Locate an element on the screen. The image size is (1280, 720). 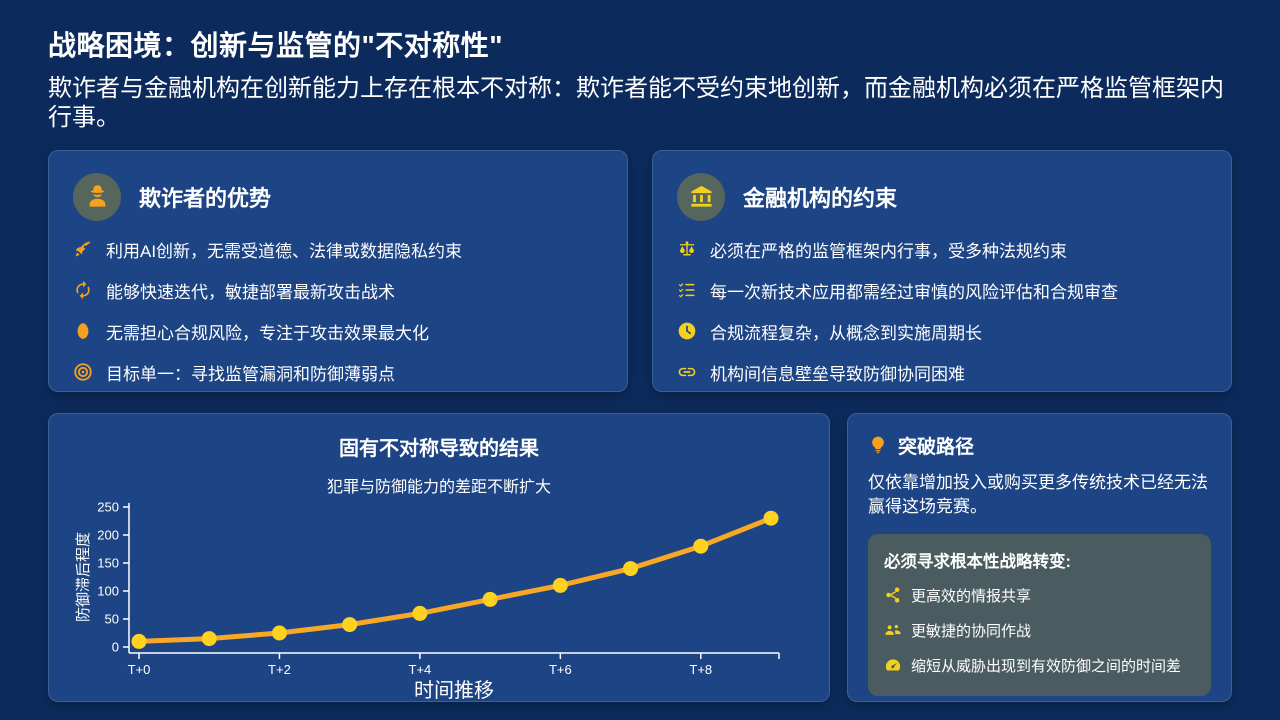
svg-text: 200 is located at coordinates (108, 534).